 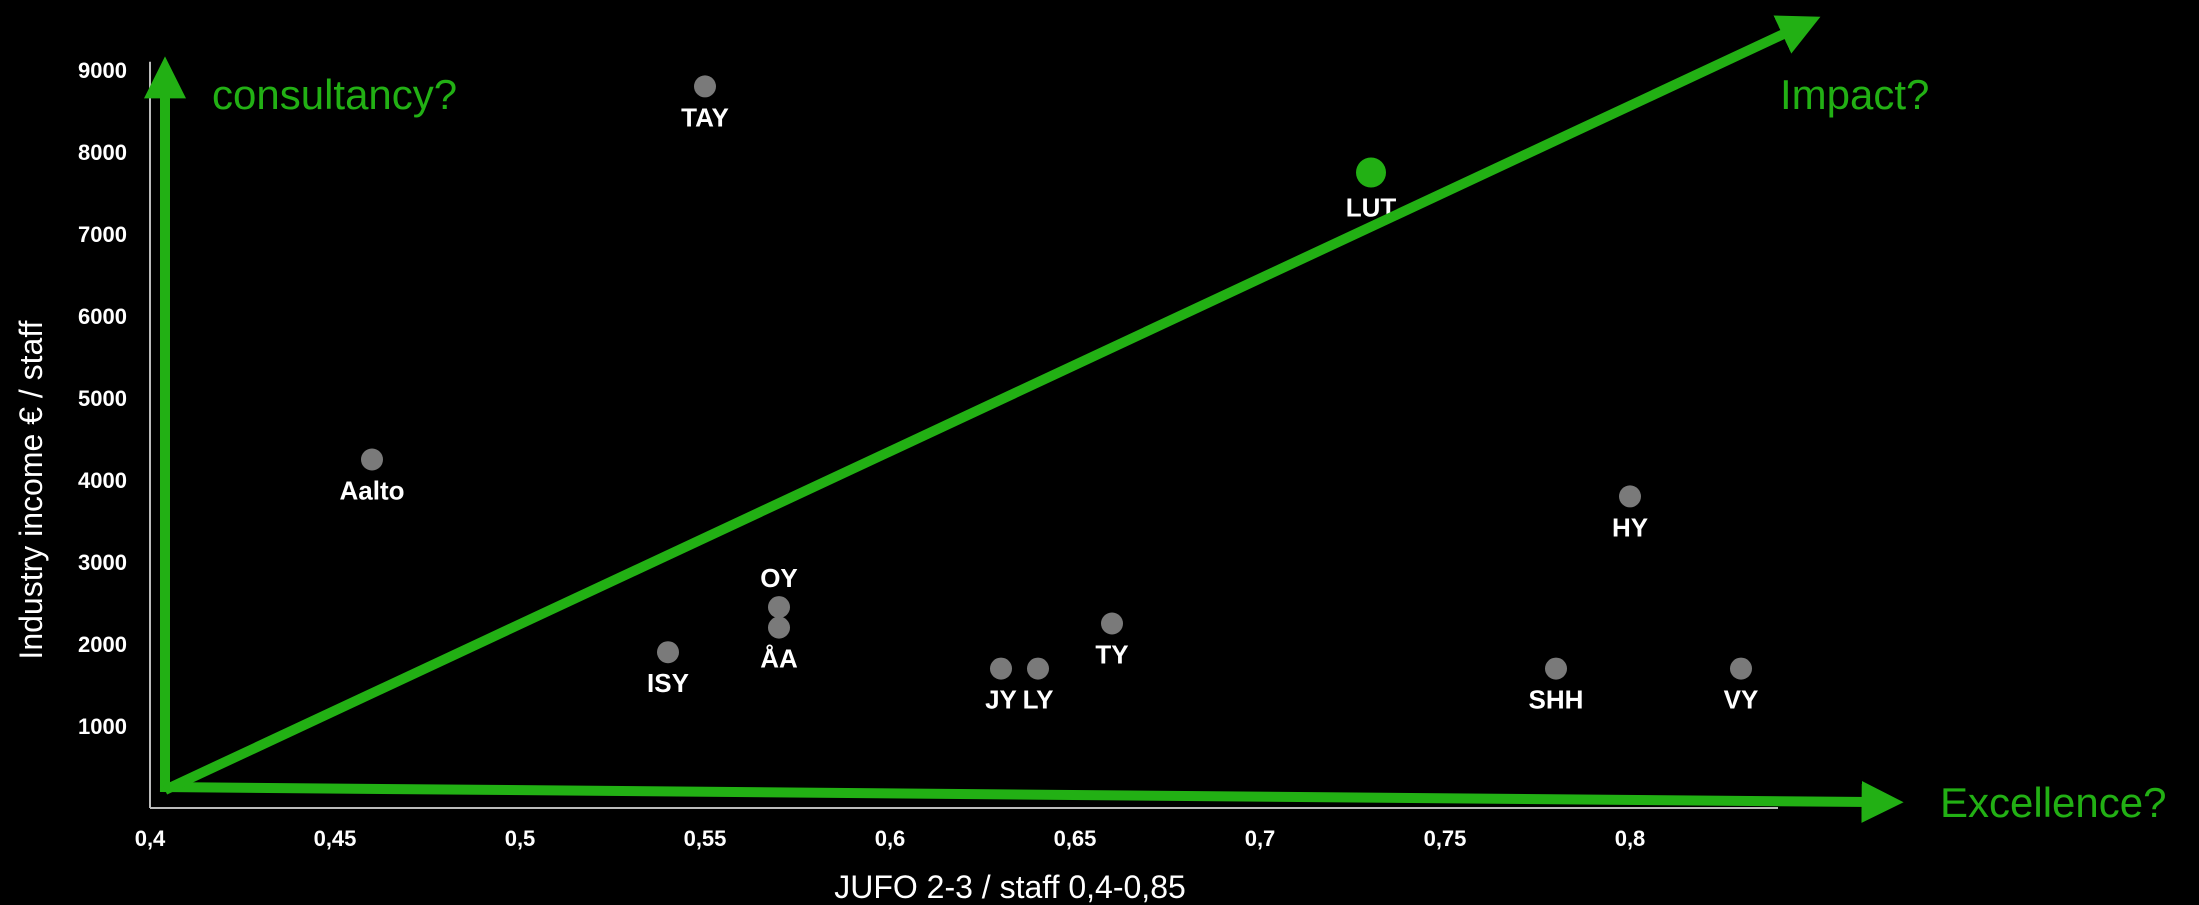 What do you see at coordinates (1010, 887) in the screenshot?
I see `x-axis-label: JUFO 2-3 / staff 0,4-0,85` at bounding box center [1010, 887].